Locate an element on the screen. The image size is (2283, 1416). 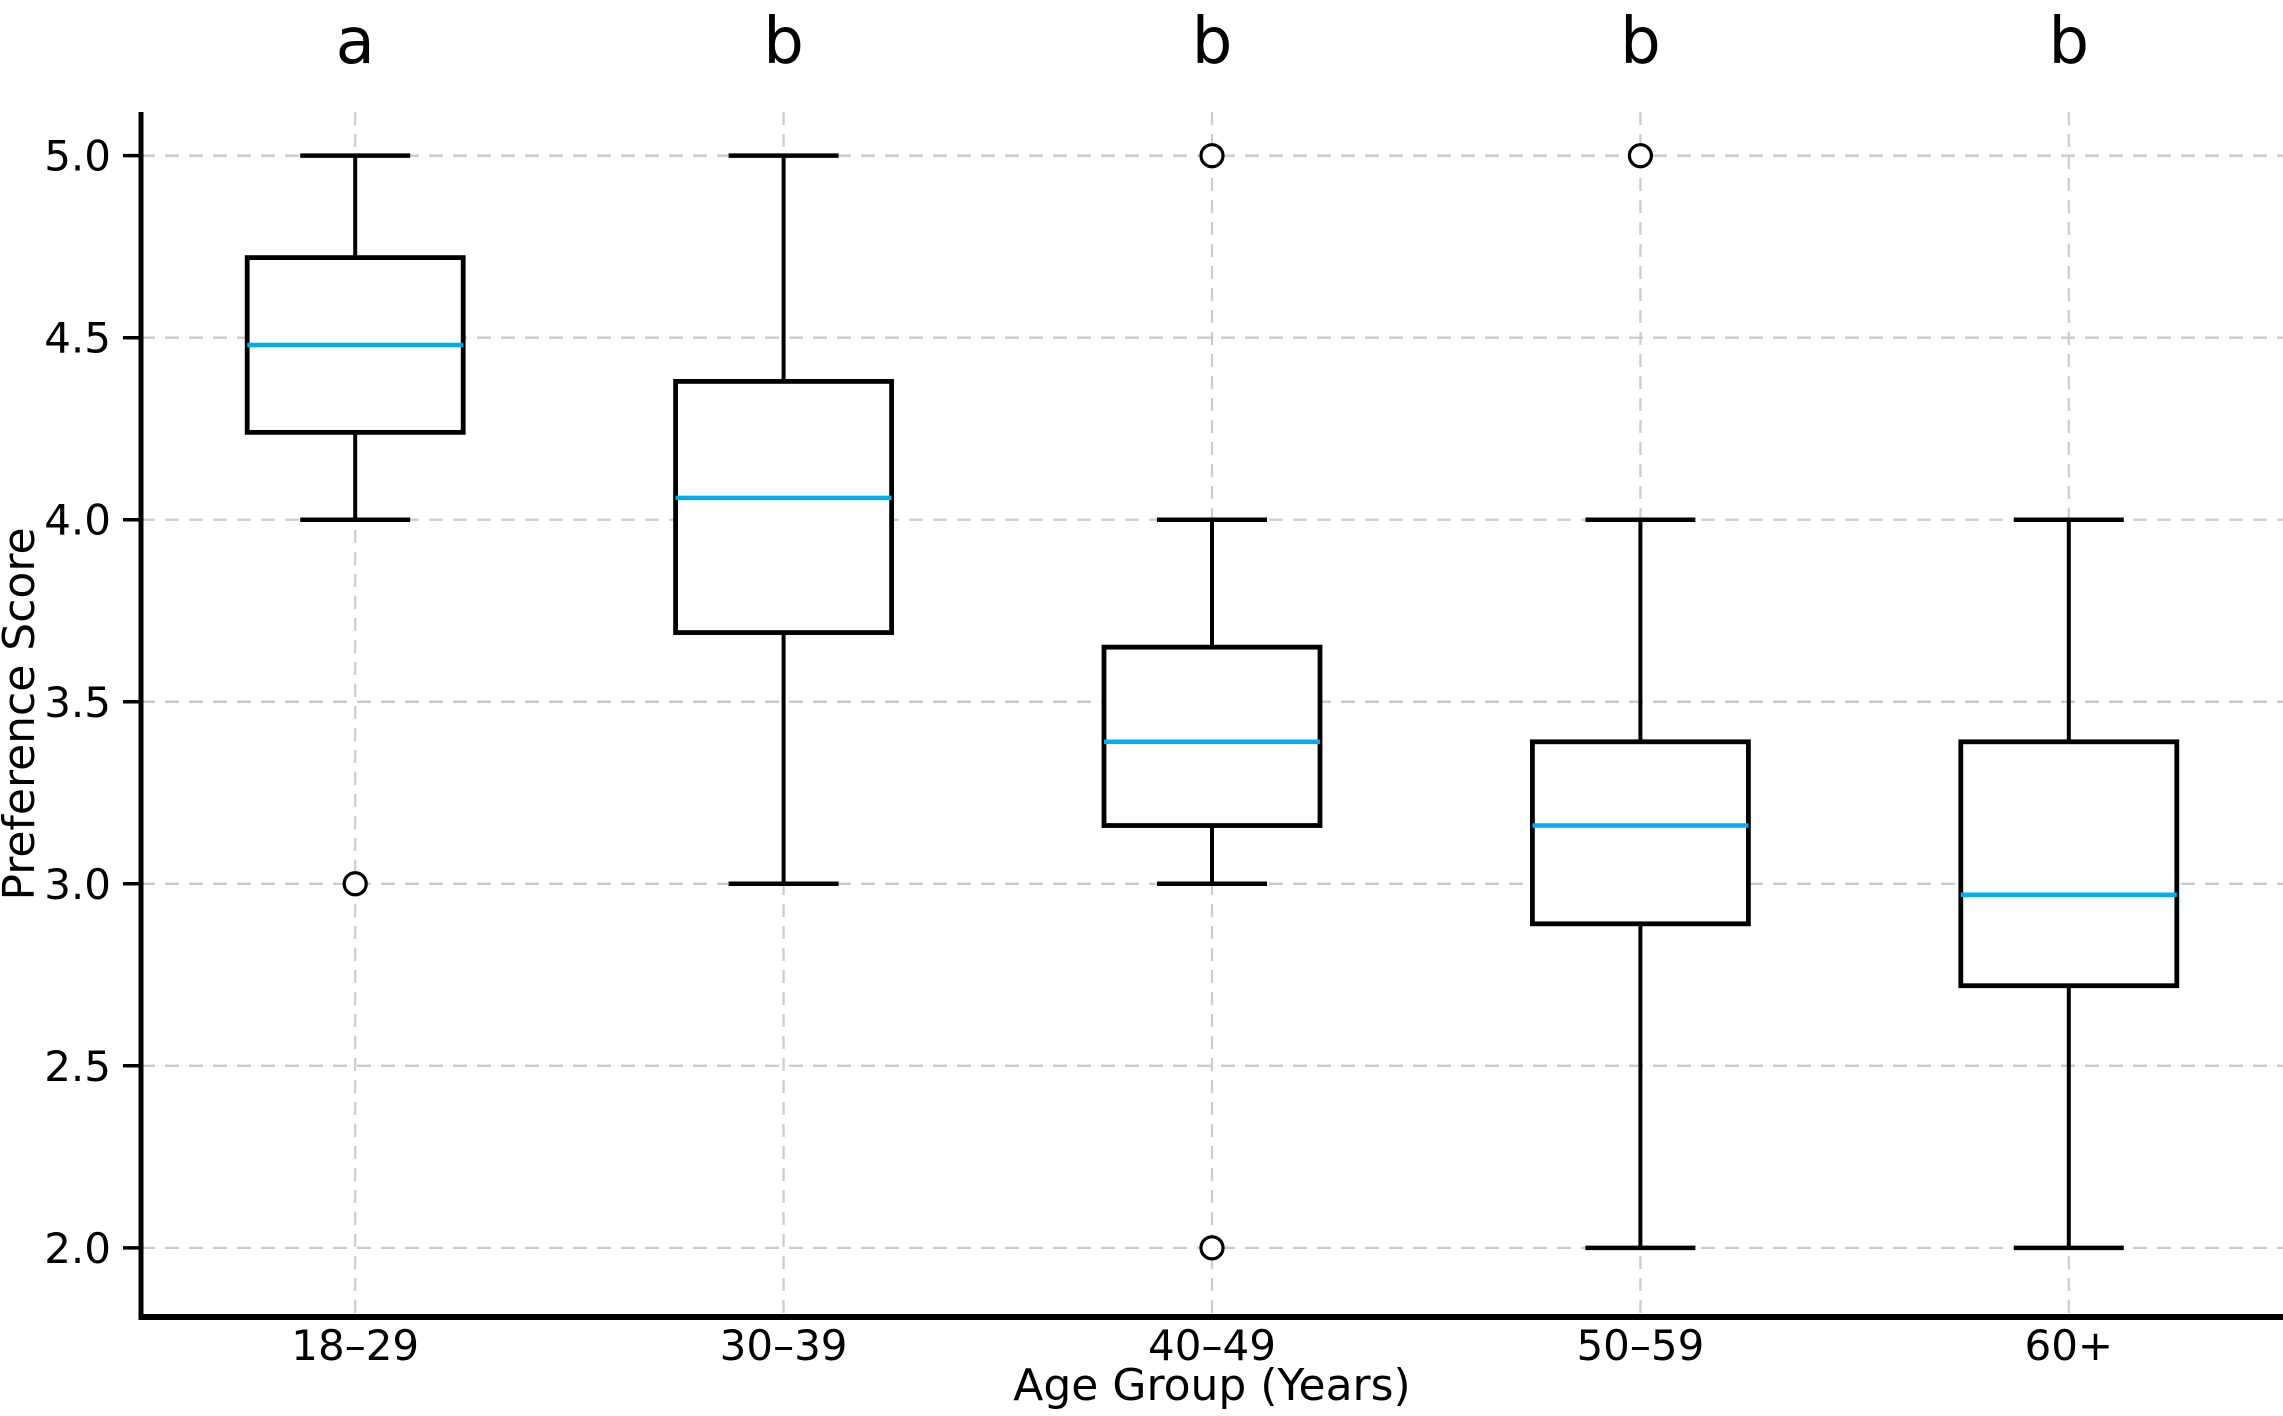
x-axis-title: Age Group (Years) is located at coordinates (1211, 1385).